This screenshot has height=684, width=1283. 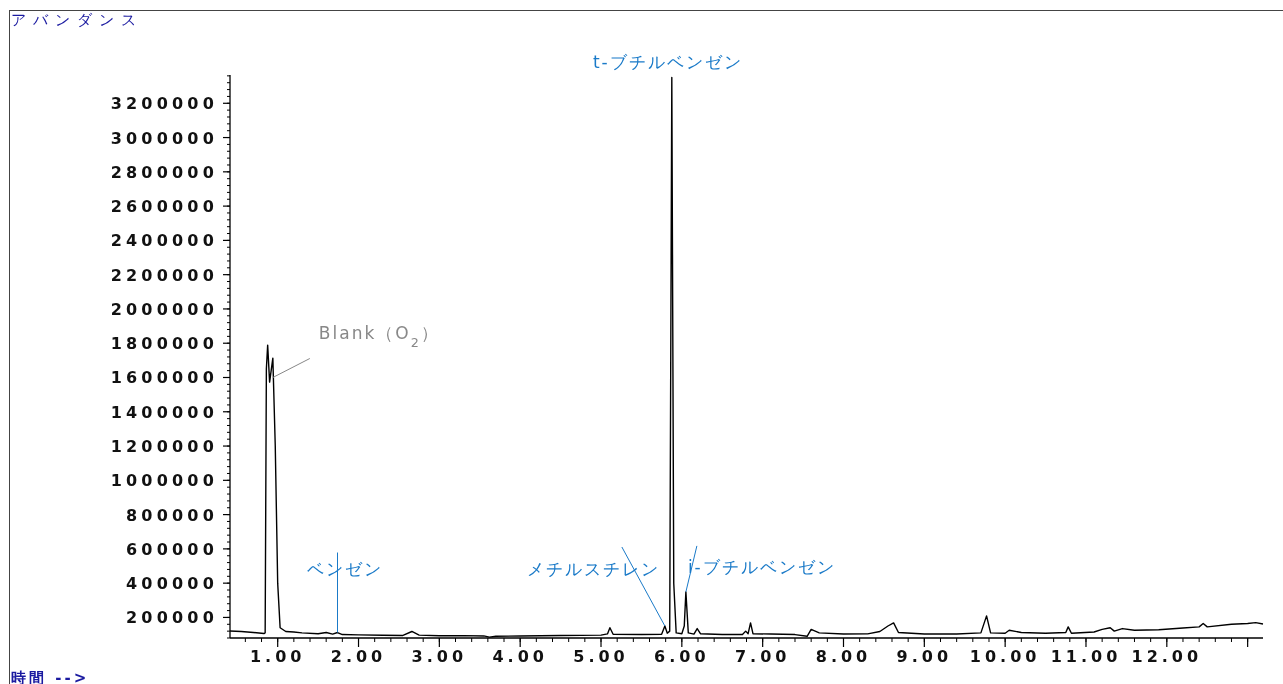 What do you see at coordinates (277, 656) in the screenshot?
I see `x-tick-label: 1.00` at bounding box center [277, 656].